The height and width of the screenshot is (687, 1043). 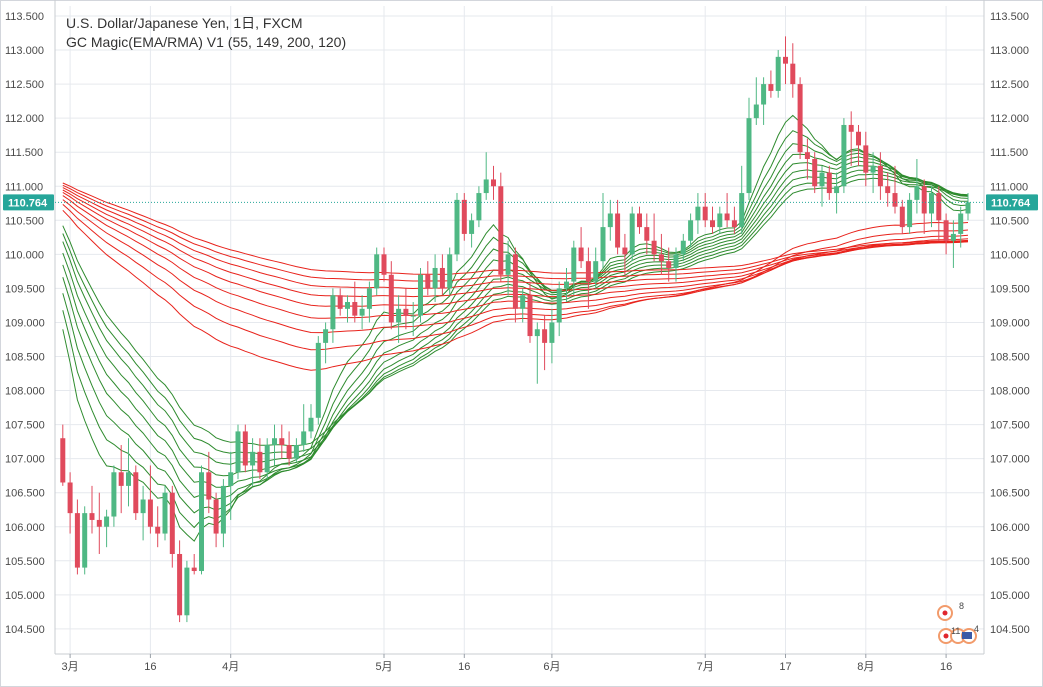 What do you see at coordinates (24, 187) in the screenshot?
I see `y-tick-label-left: 111.000` at bounding box center [24, 187].